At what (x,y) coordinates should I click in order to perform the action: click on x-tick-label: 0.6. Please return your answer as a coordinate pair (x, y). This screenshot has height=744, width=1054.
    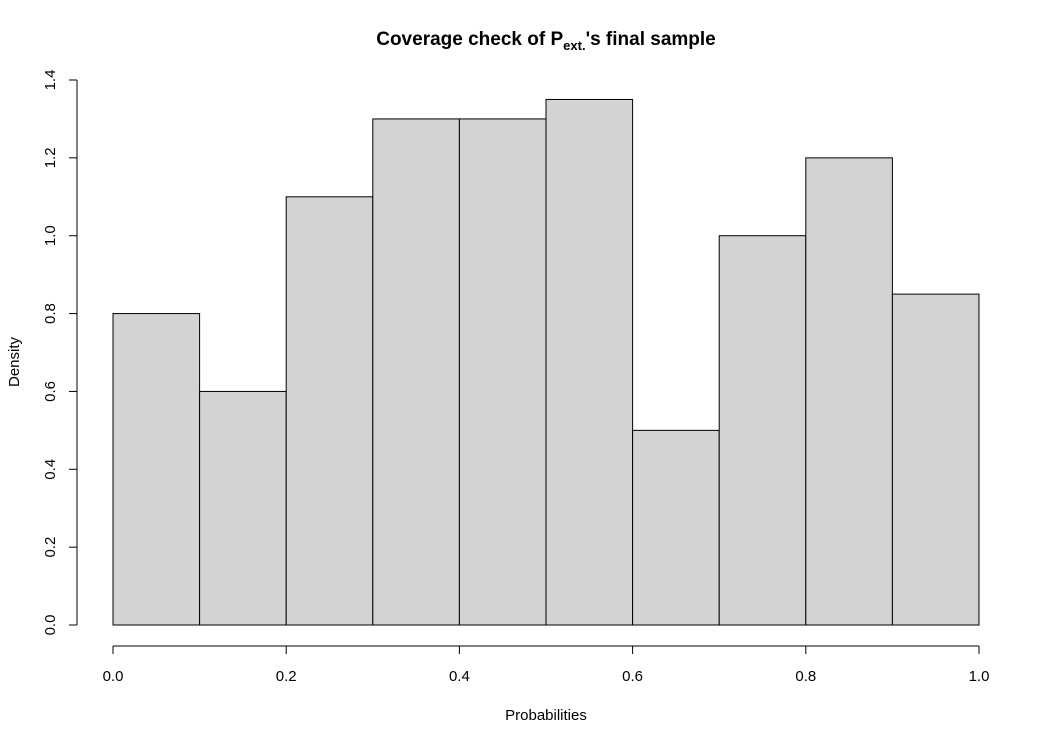
    Looking at the image, I should click on (632, 676).